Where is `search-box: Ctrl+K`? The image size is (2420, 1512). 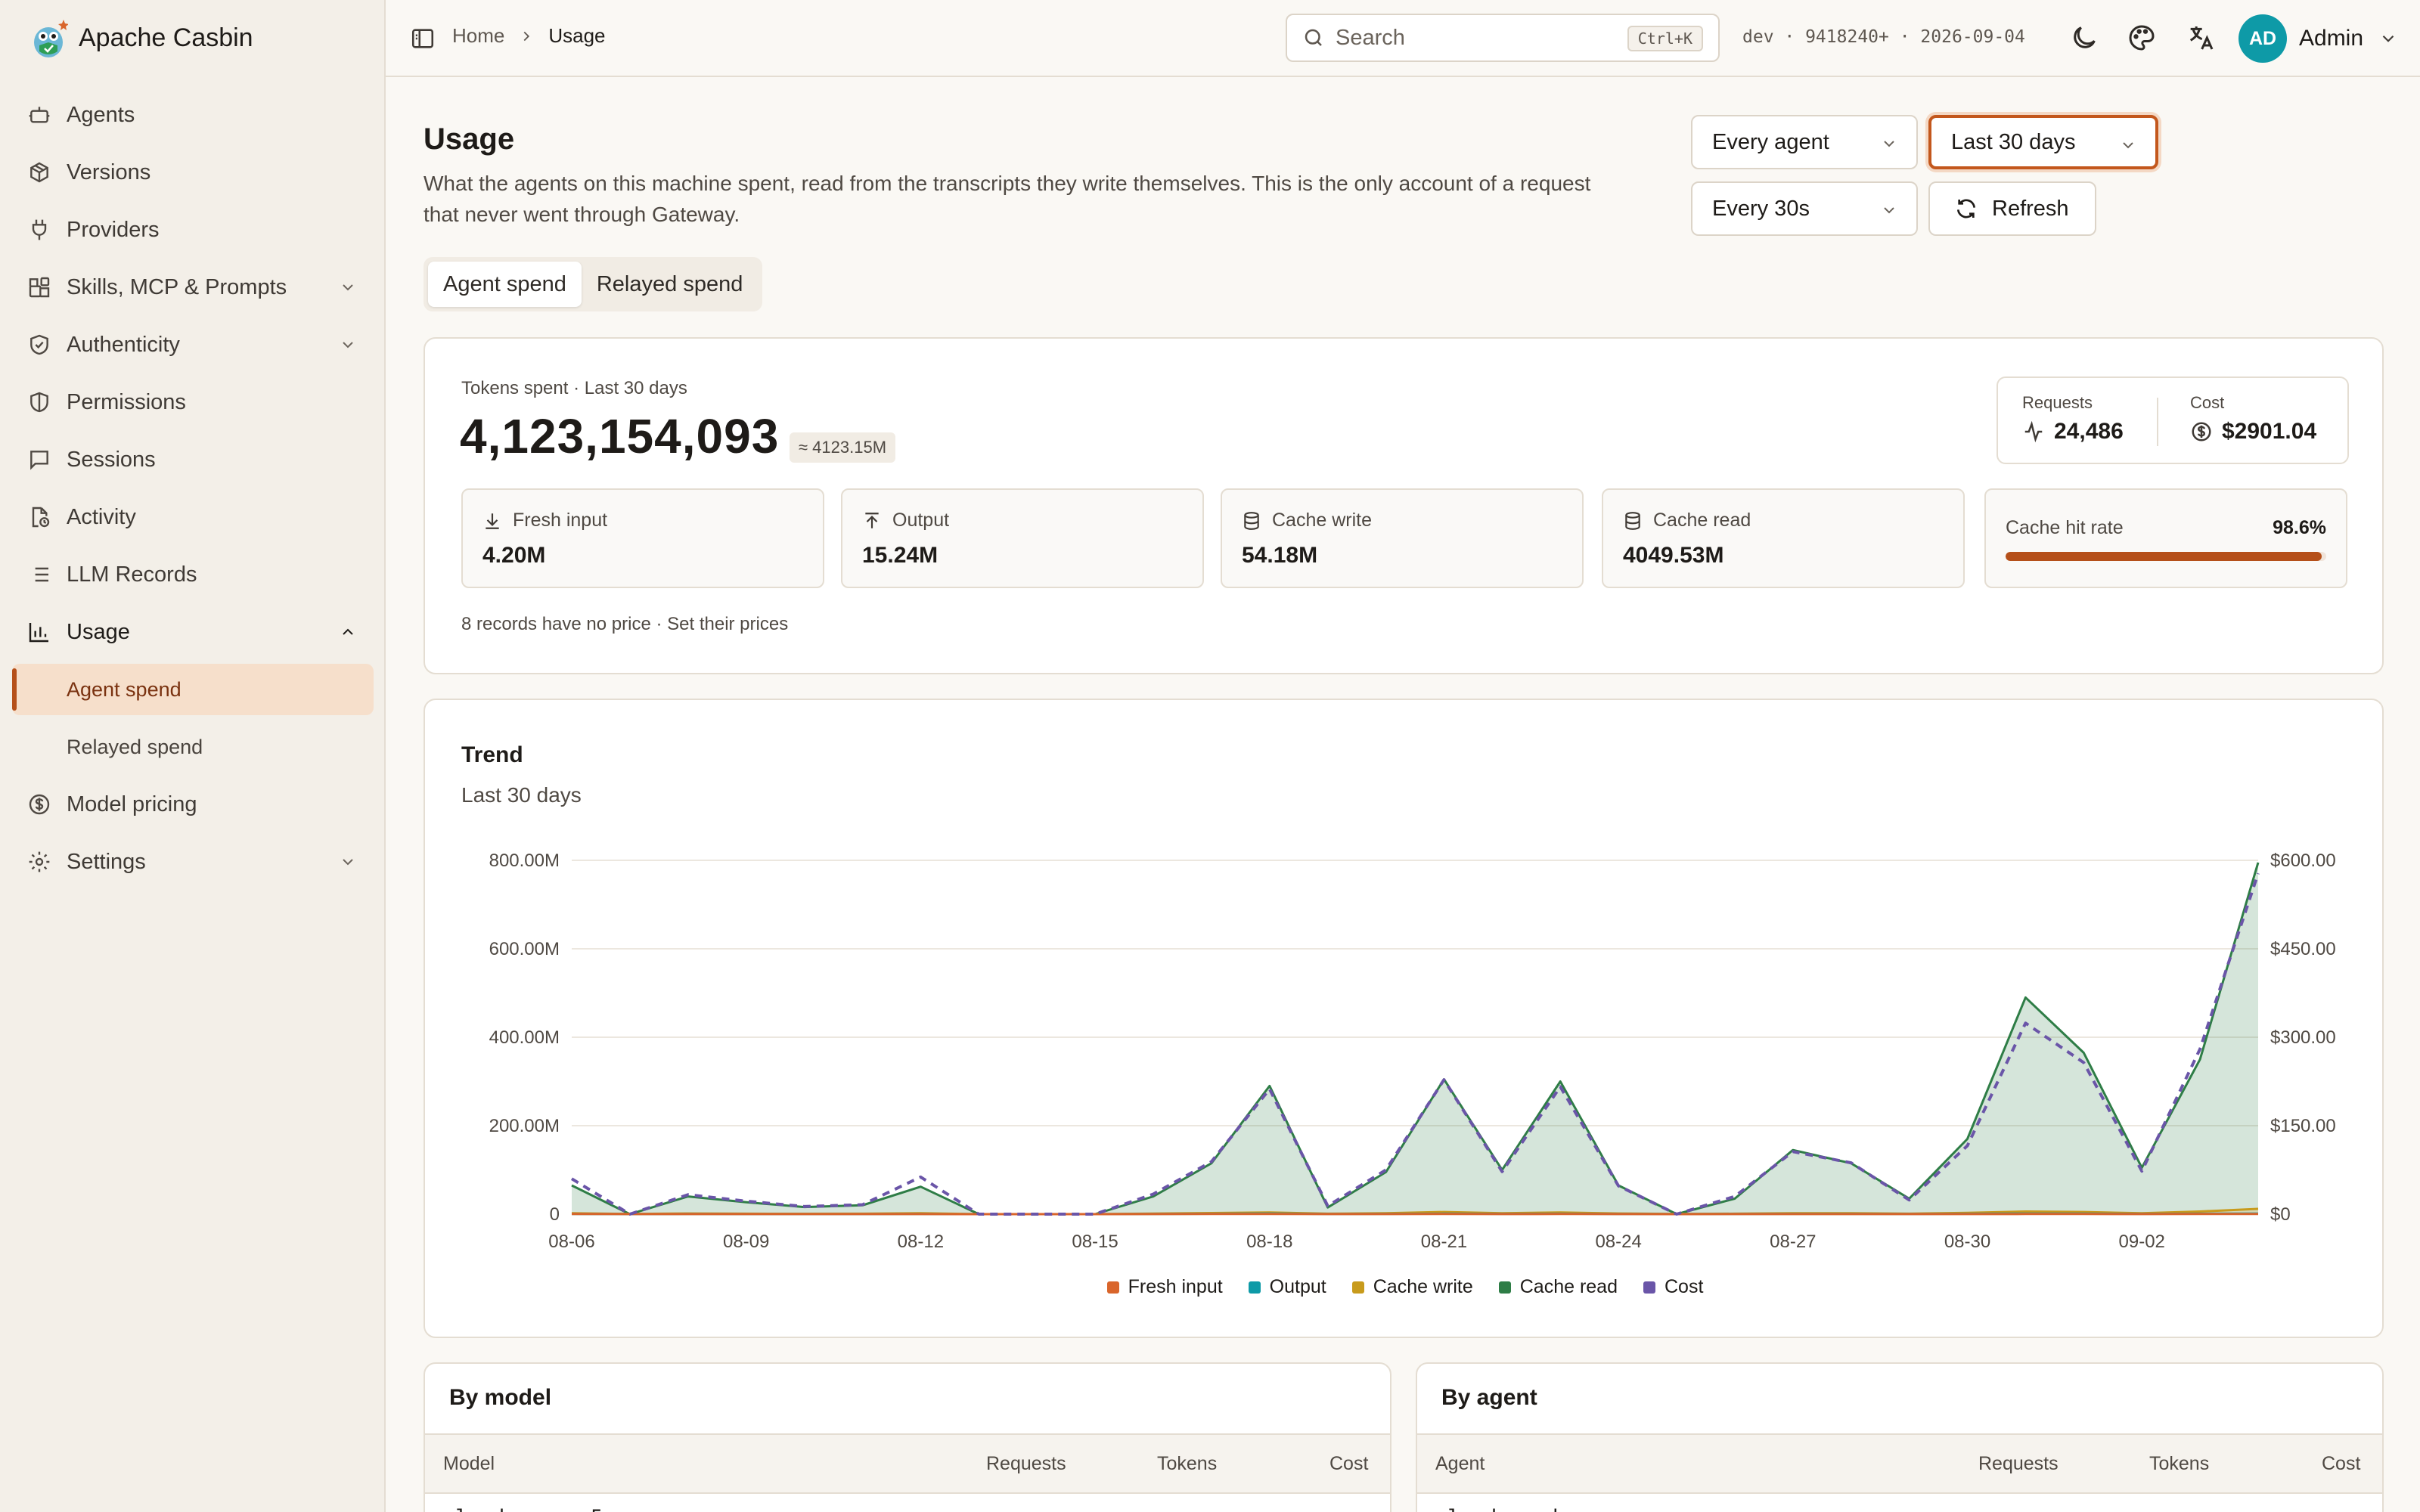 search-box: Ctrl+K is located at coordinates (1503, 38).